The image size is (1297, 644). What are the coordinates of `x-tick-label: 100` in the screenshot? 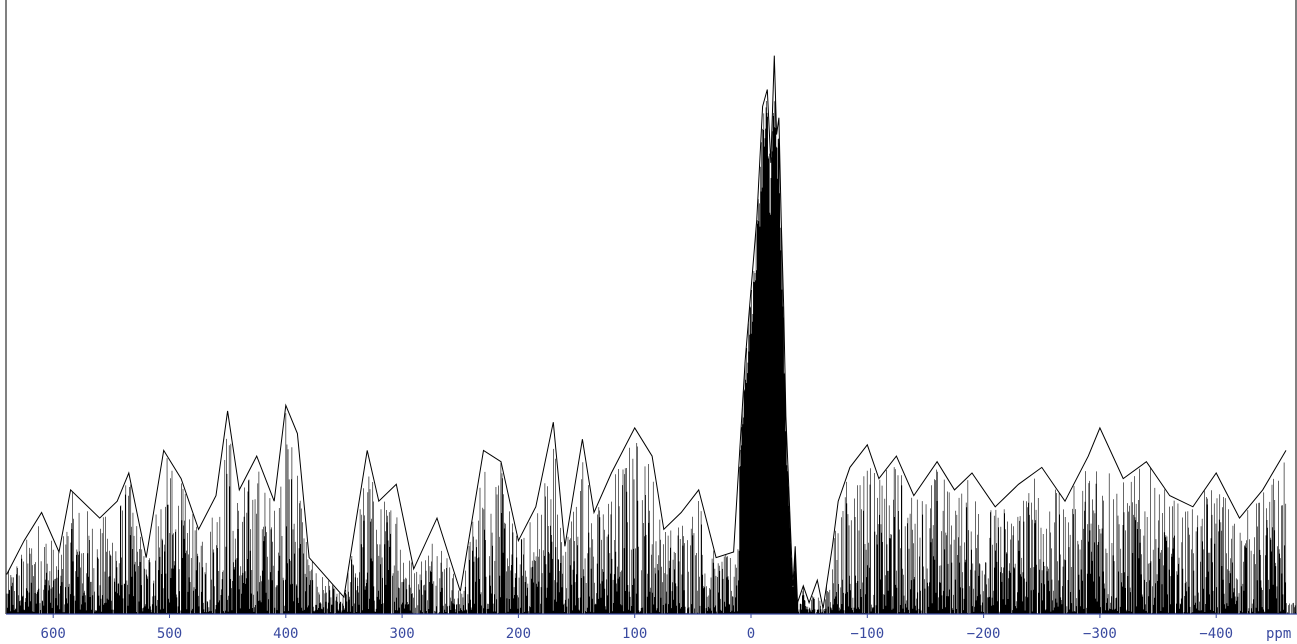 It's located at (634, 634).